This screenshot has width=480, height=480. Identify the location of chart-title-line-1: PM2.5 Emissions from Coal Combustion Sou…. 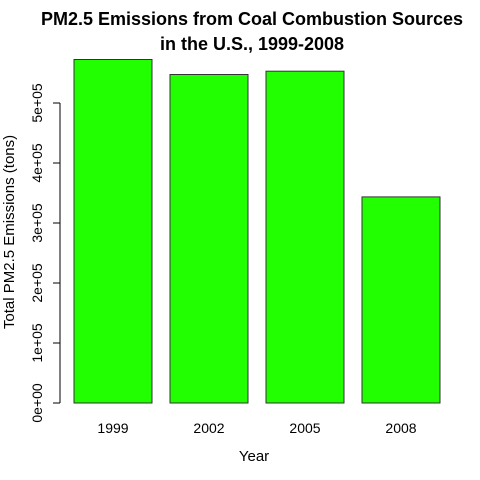
(252, 19).